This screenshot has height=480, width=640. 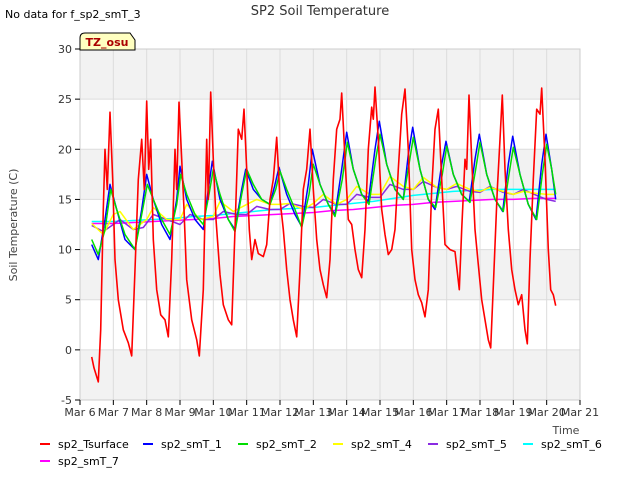 I want to click on legend-label: sp2_Tsurface, so click(x=93, y=444).